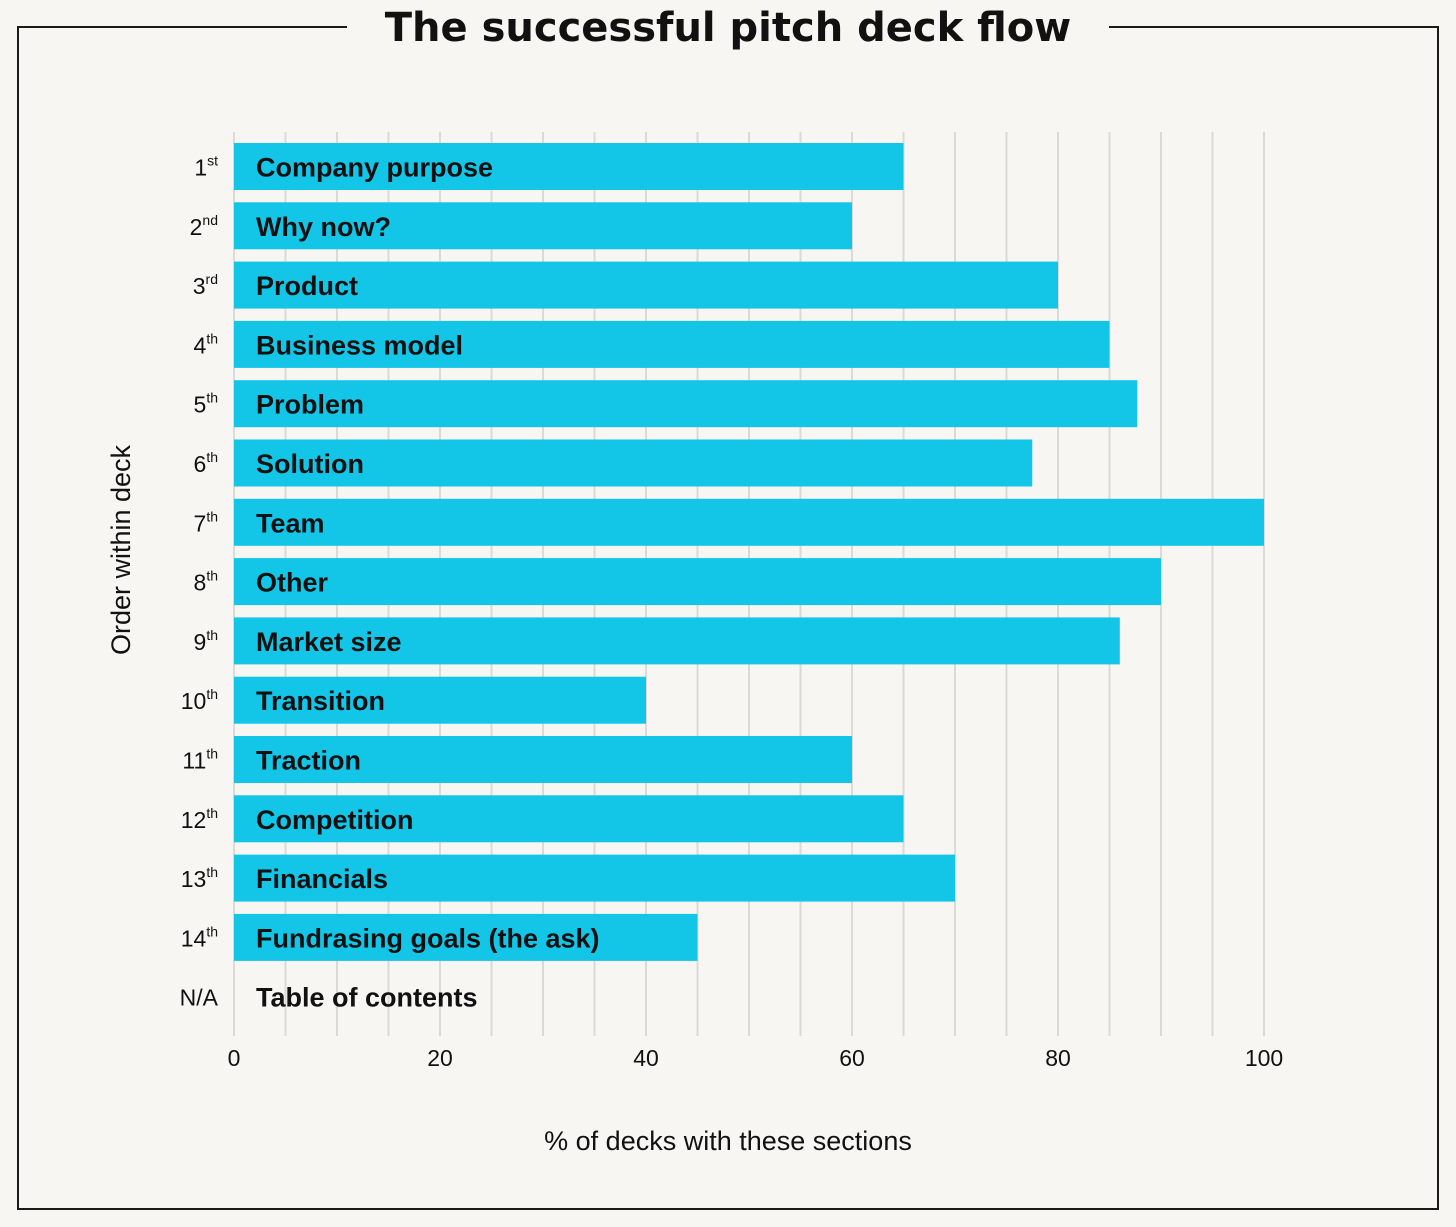 The height and width of the screenshot is (1227, 1456). What do you see at coordinates (234, 1058) in the screenshot?
I see `x-tick-label: 0` at bounding box center [234, 1058].